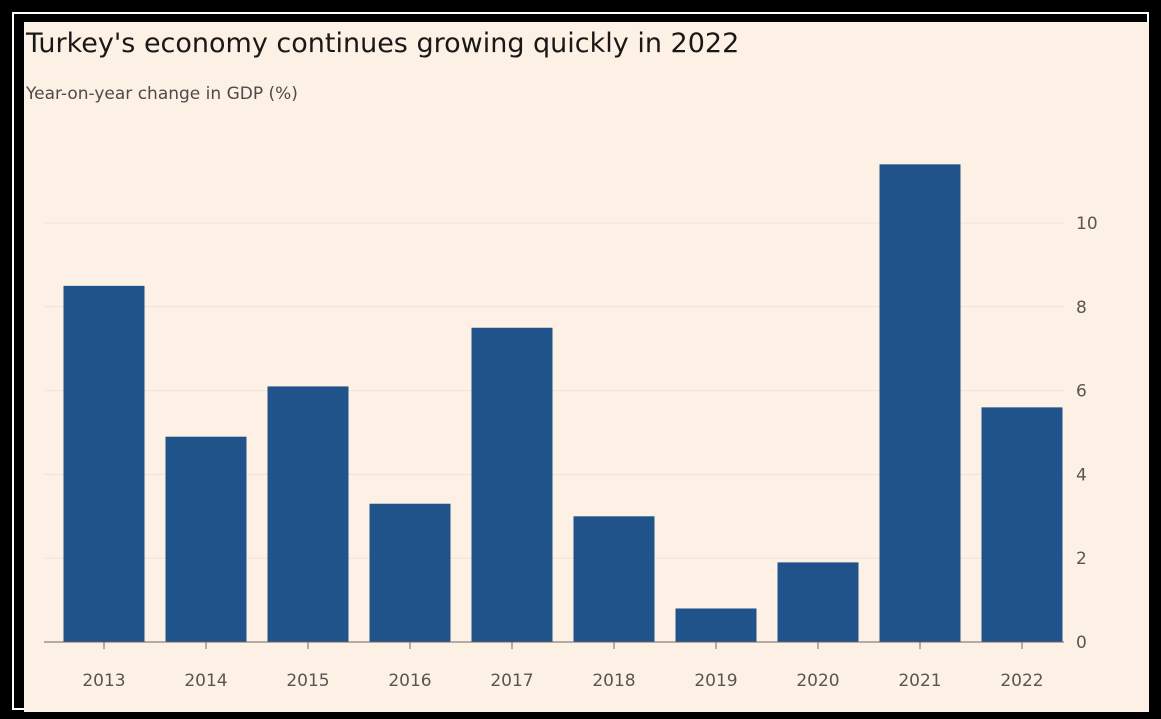 The image size is (1161, 719). Describe the element at coordinates (511, 681) in the screenshot. I see `x-tick-label: 2017` at that location.